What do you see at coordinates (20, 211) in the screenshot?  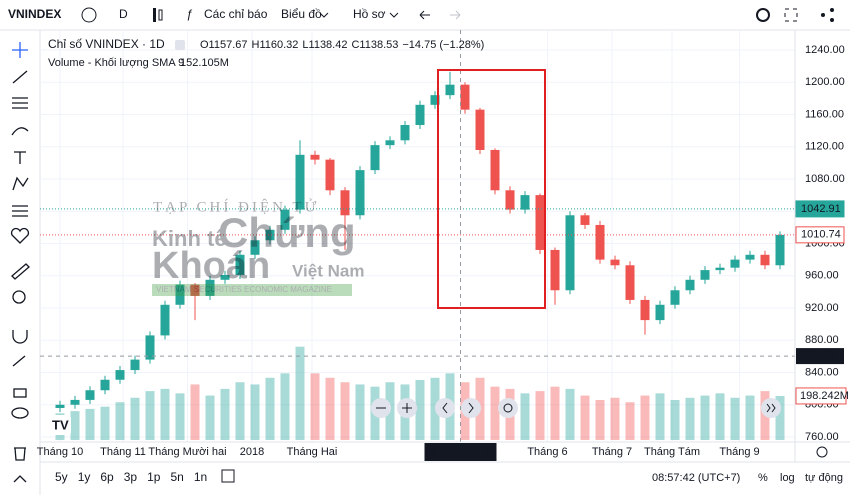 I see `forecast-tool` at bounding box center [20, 211].